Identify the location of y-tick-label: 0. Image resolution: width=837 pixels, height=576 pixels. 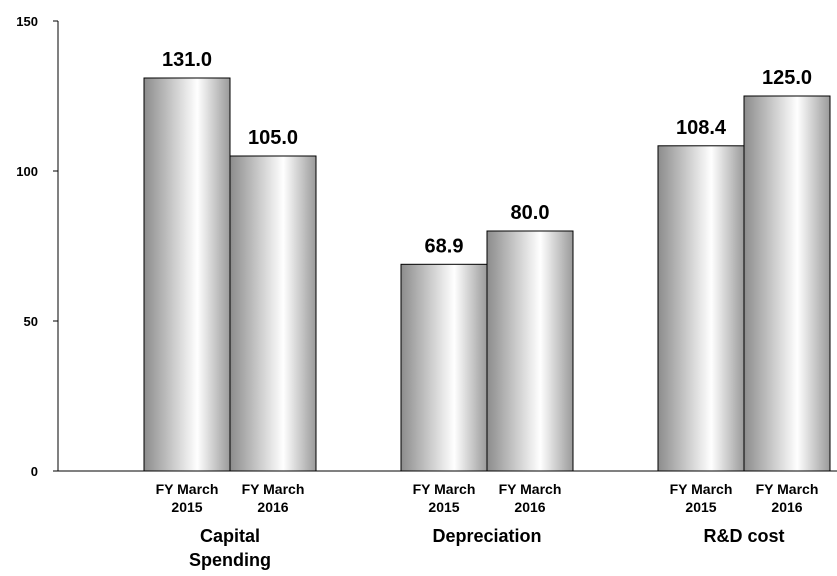
(34, 471).